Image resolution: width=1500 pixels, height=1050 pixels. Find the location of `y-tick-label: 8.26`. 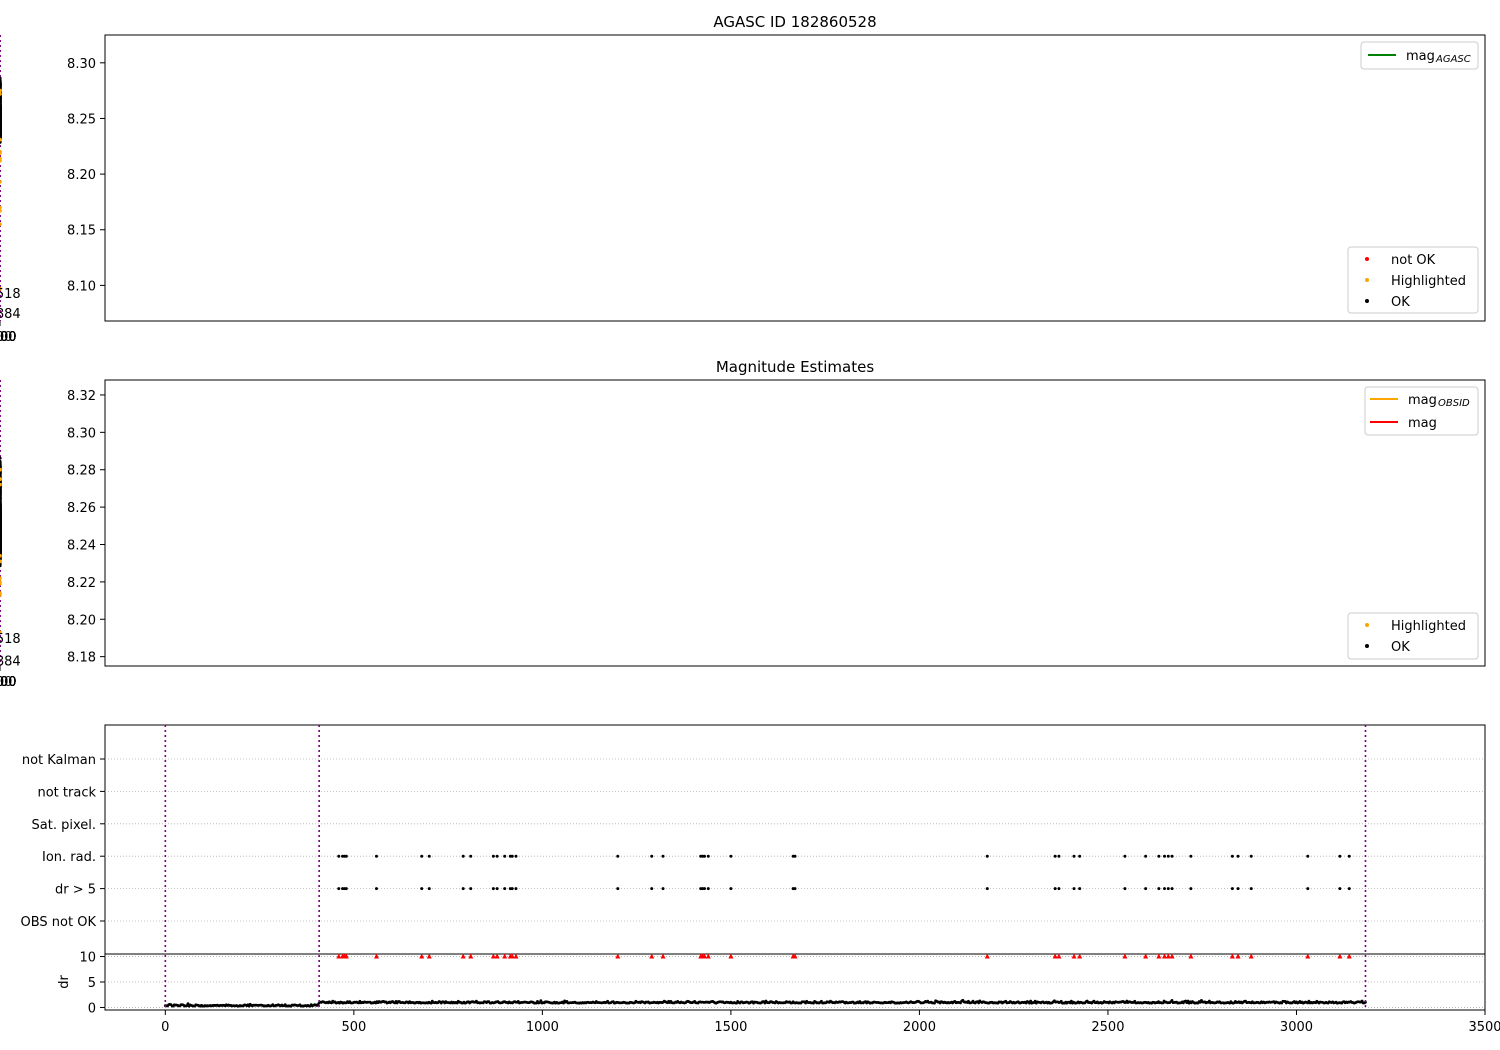

y-tick-label: 8.26 is located at coordinates (81, 508).